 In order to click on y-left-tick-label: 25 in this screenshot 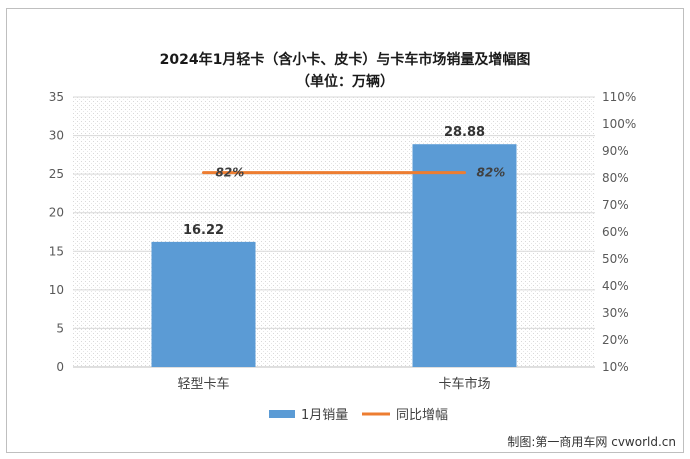, I will do `click(56, 174)`.